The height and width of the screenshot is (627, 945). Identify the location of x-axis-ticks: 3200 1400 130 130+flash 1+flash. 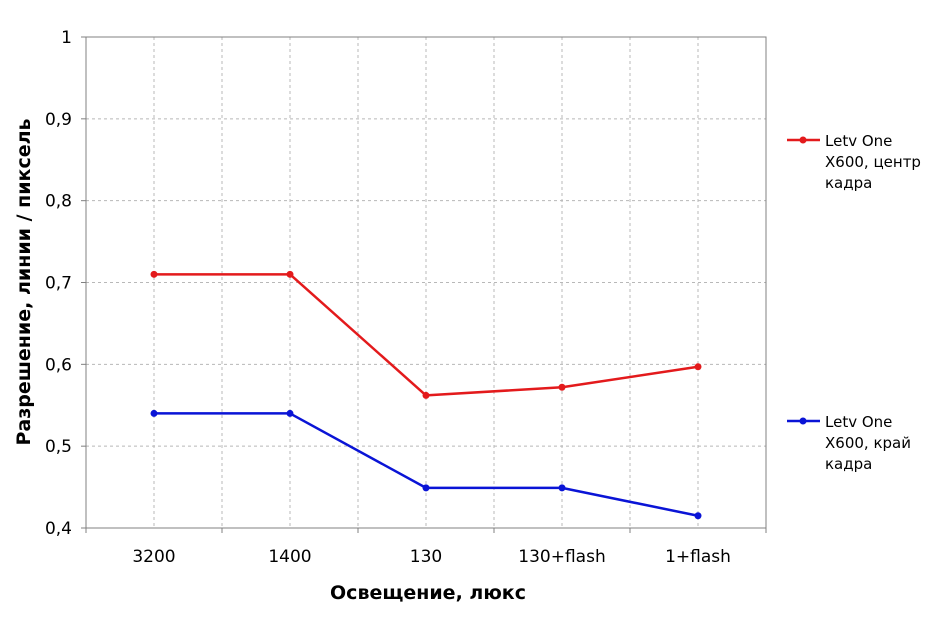
(426, 547).